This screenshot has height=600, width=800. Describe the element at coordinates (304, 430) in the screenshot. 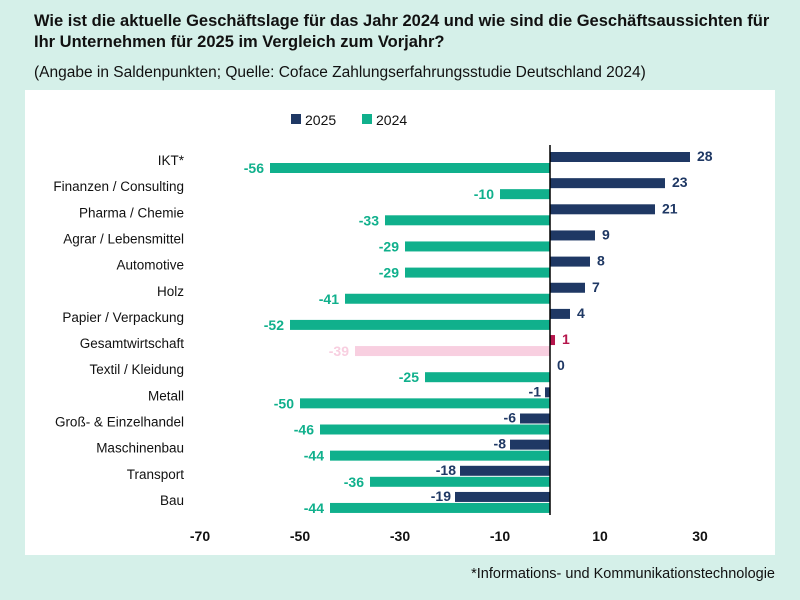

I see `data-label-2024: -46` at that location.